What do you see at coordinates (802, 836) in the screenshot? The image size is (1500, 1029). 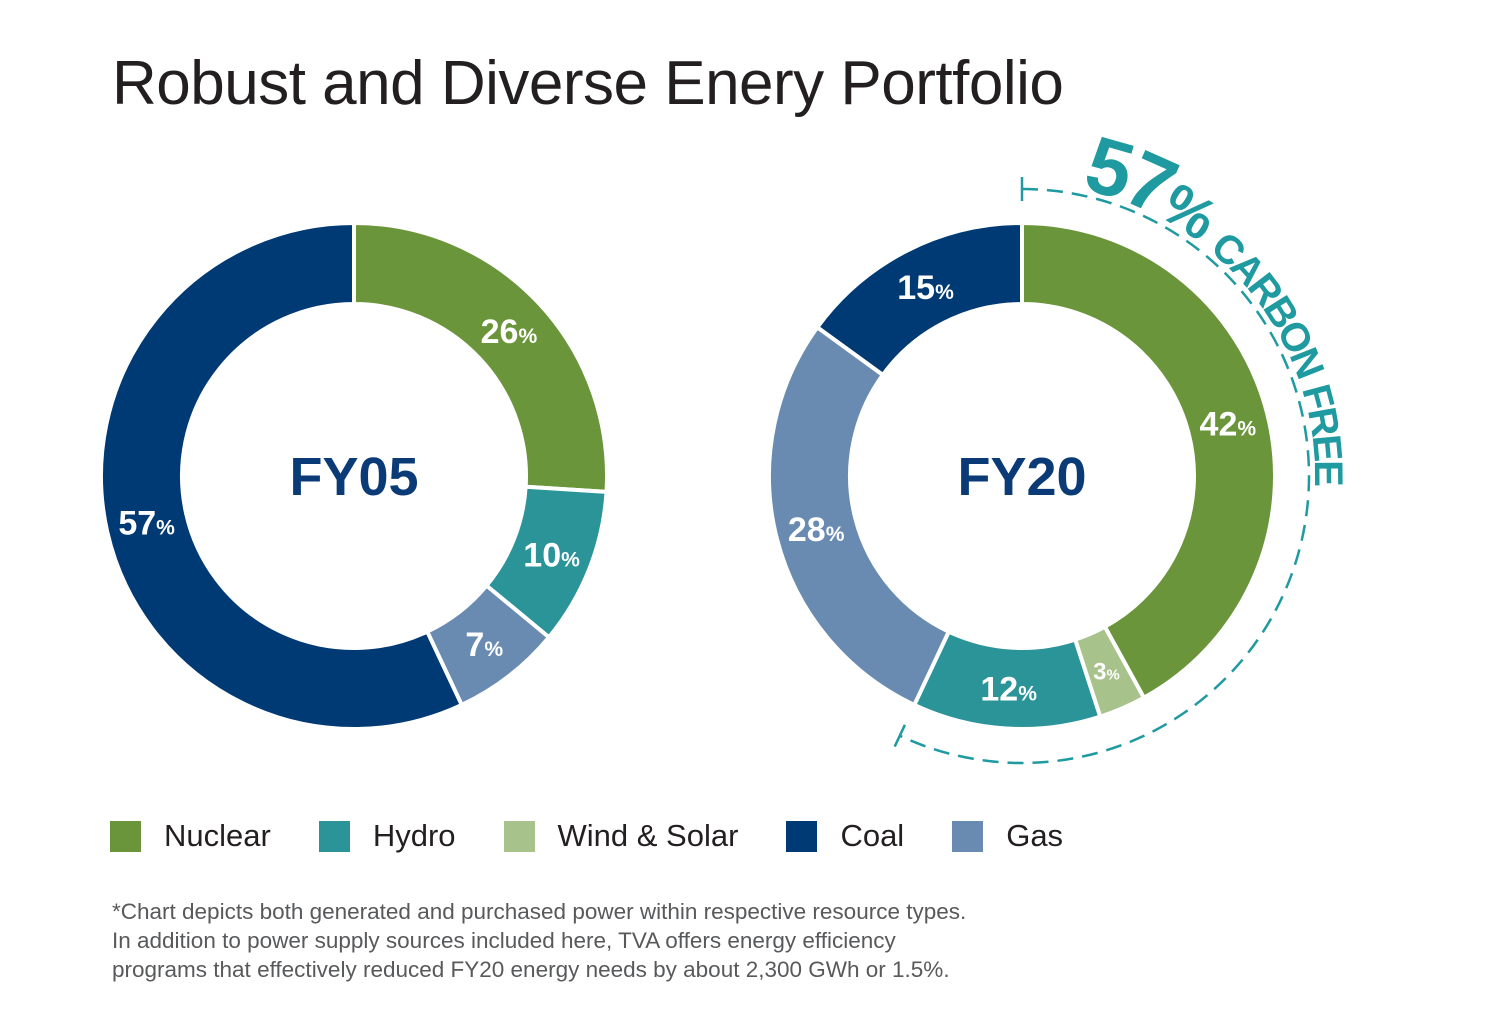 I see `legend-swatch-coal` at bounding box center [802, 836].